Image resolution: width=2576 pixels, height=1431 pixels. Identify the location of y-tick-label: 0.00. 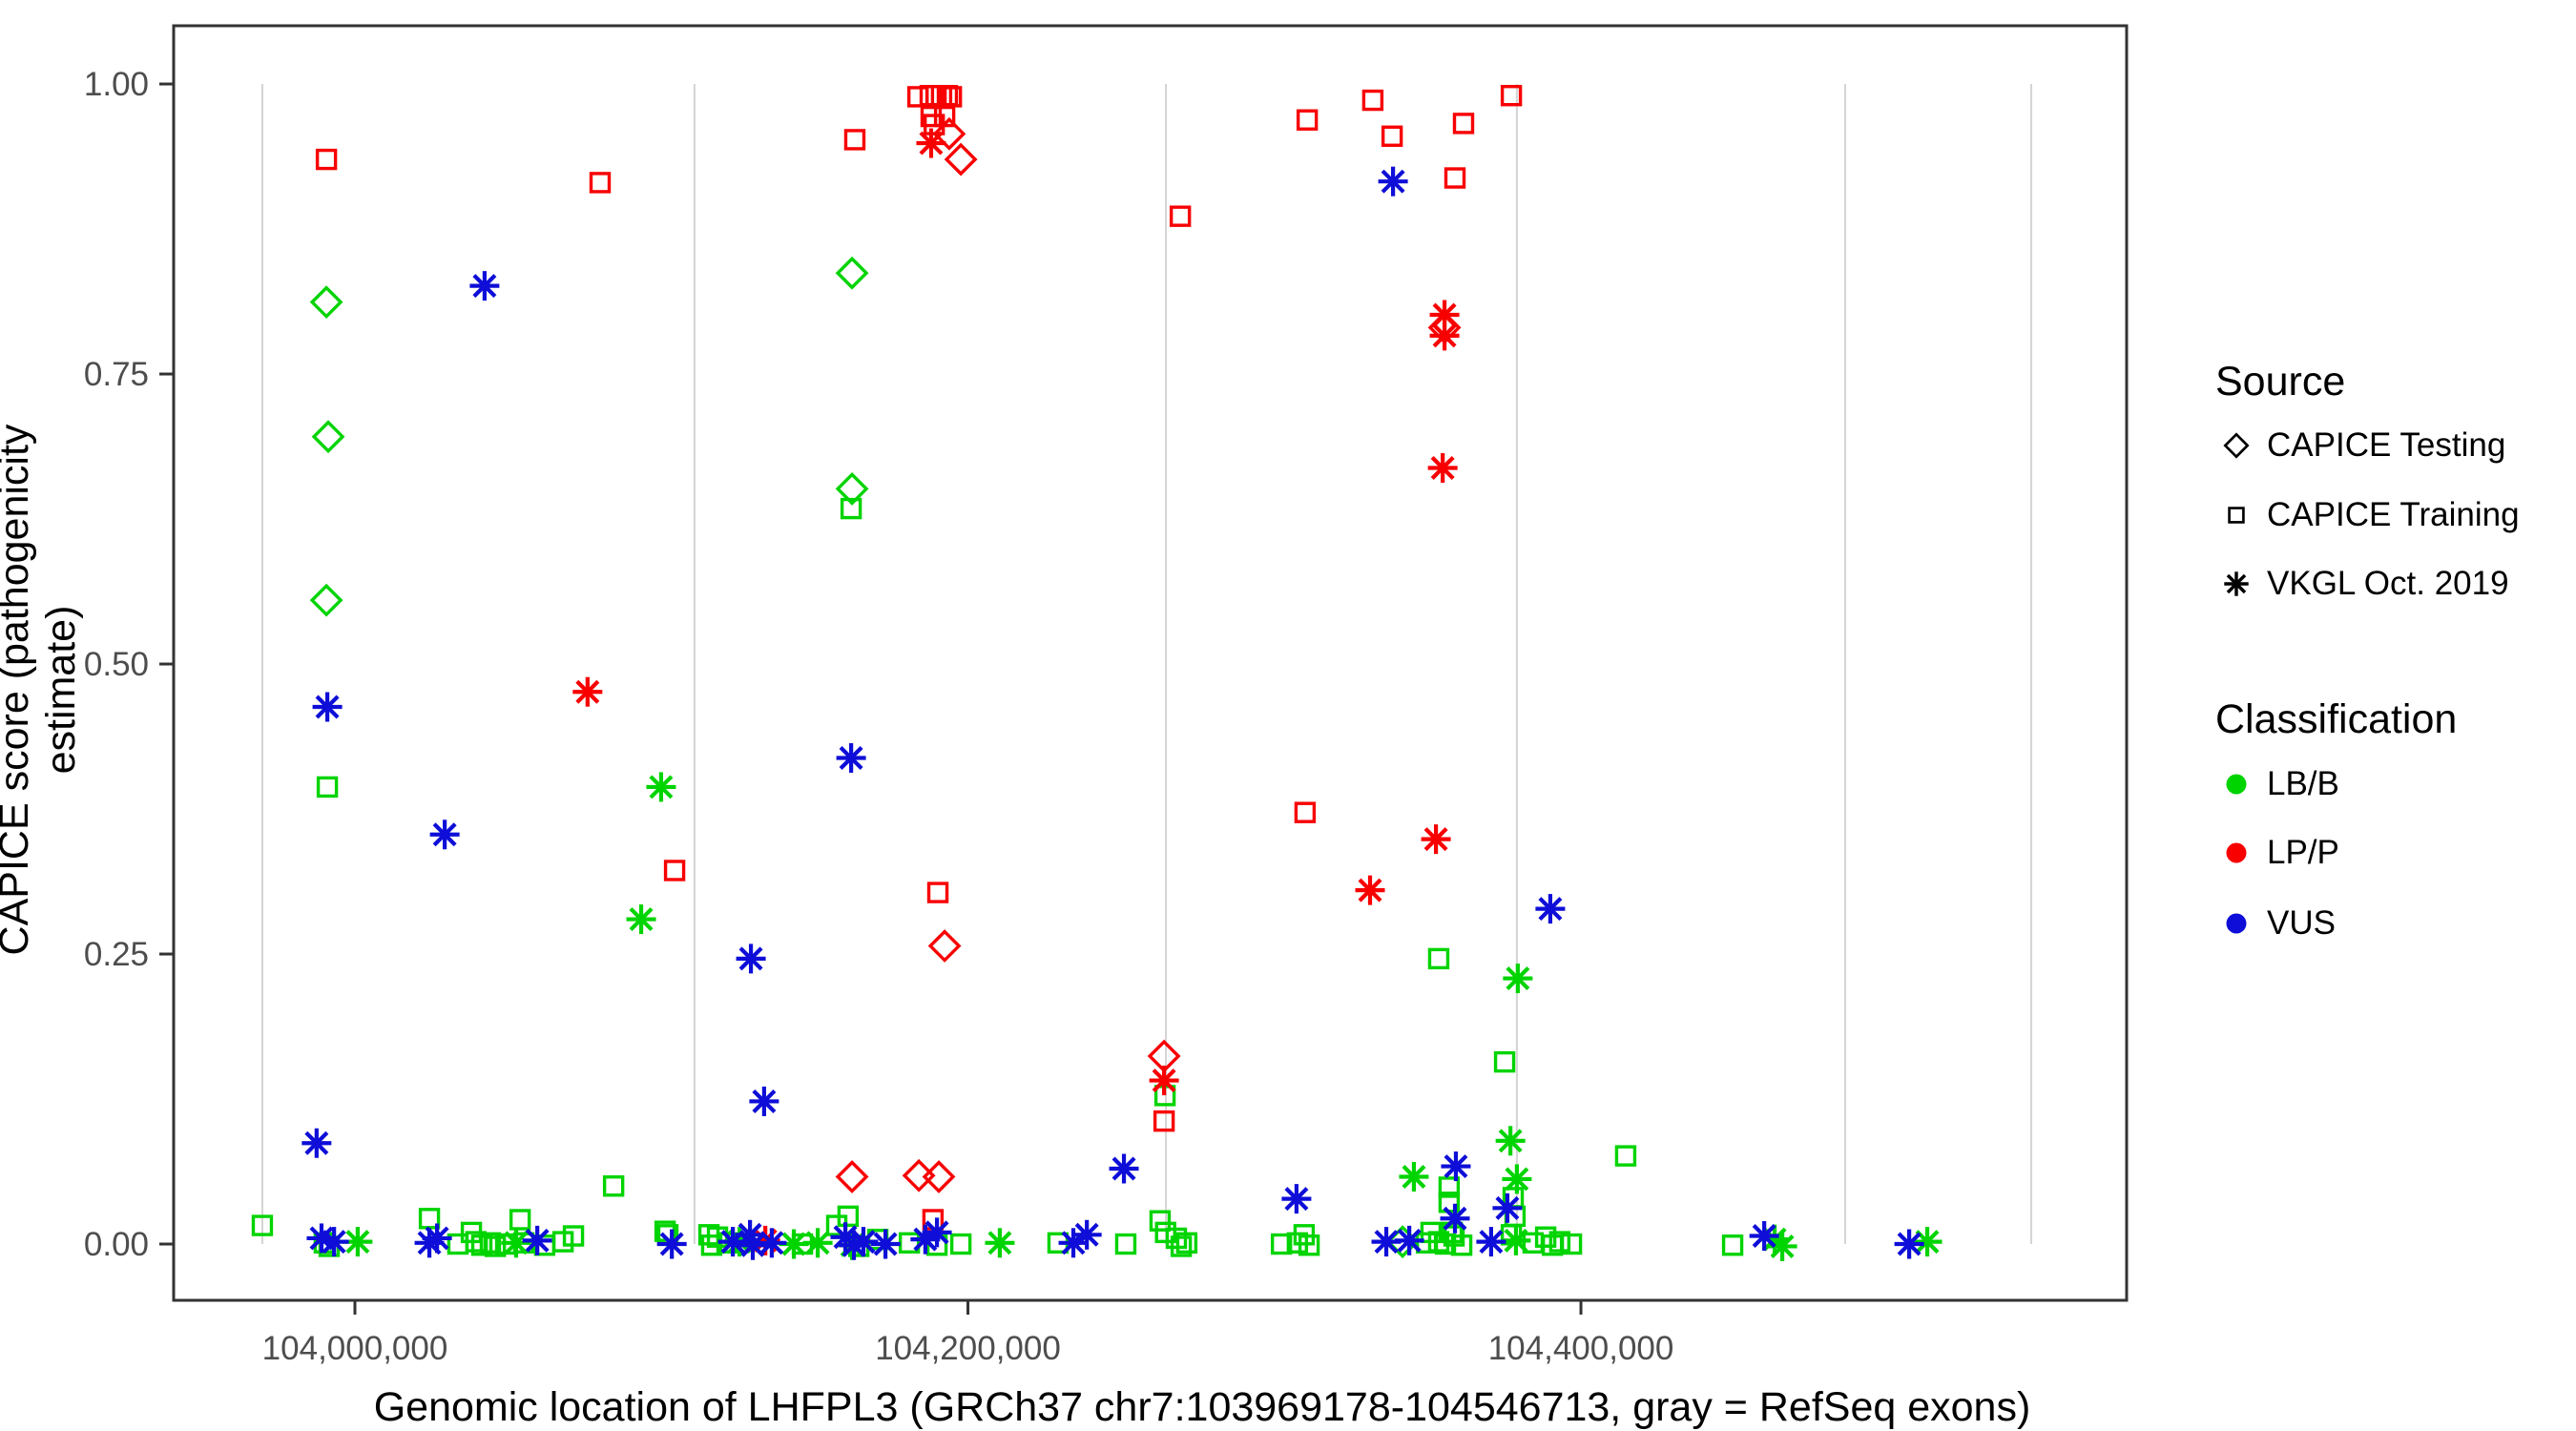
(116, 1244).